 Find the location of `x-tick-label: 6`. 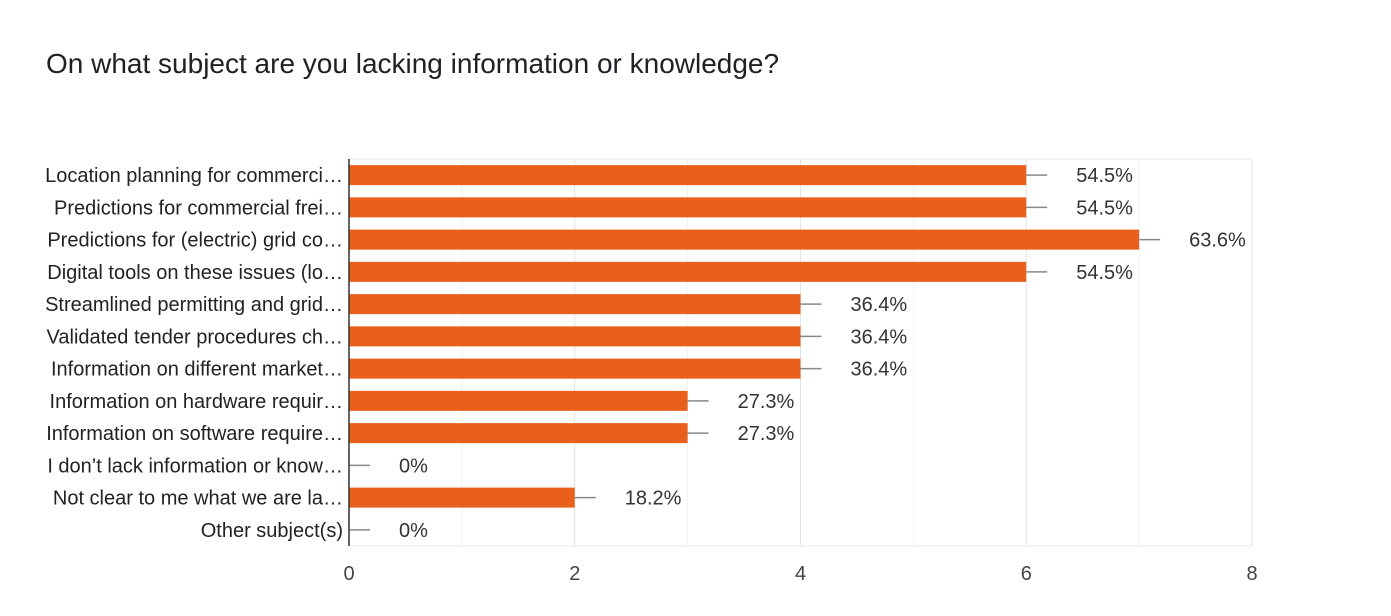

x-tick-label: 6 is located at coordinates (1026, 574).